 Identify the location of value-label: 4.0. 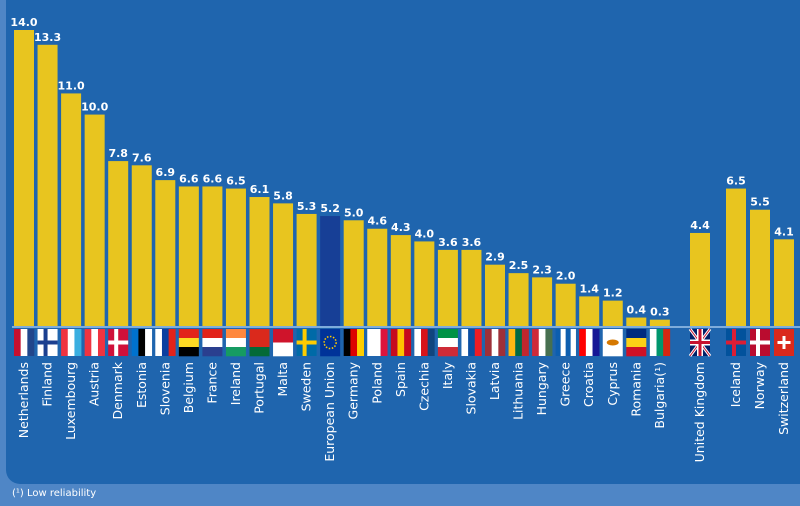
(425, 233).